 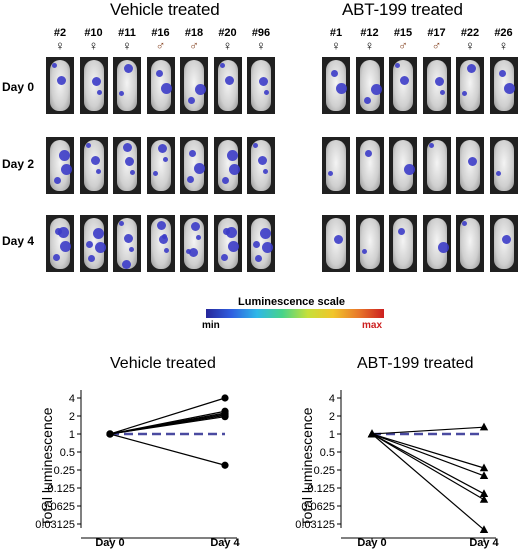 I want to click on day-label-4: Day 4, so click(x=18, y=241).